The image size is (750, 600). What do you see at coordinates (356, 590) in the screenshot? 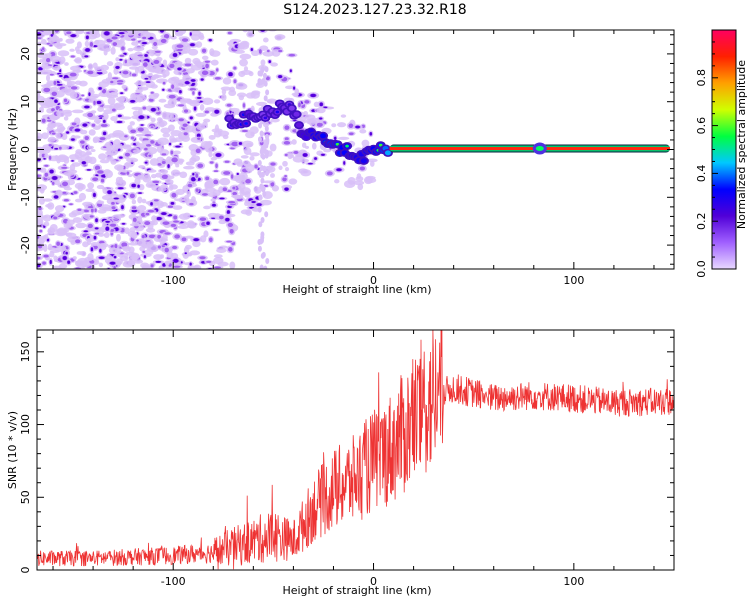
I see `snr-xlabel: Height of straight line (km)` at bounding box center [356, 590].